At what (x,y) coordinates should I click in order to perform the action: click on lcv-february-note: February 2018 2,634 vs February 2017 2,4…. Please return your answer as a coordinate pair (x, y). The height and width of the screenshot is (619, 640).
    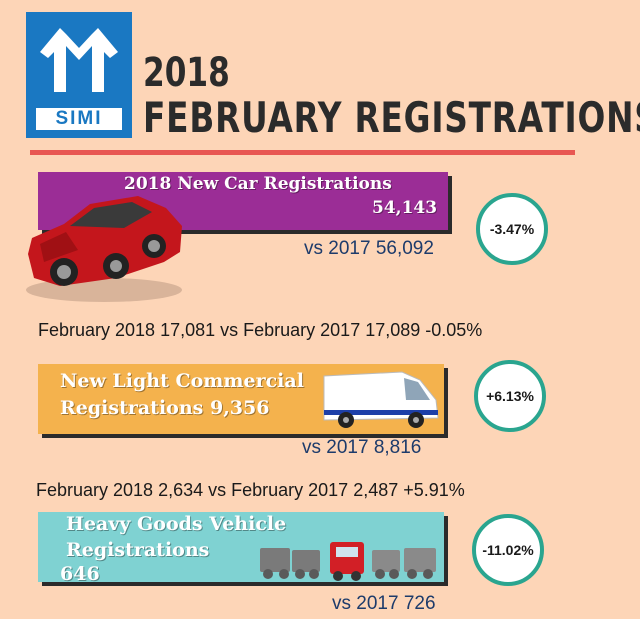
    Looking at the image, I should click on (250, 490).